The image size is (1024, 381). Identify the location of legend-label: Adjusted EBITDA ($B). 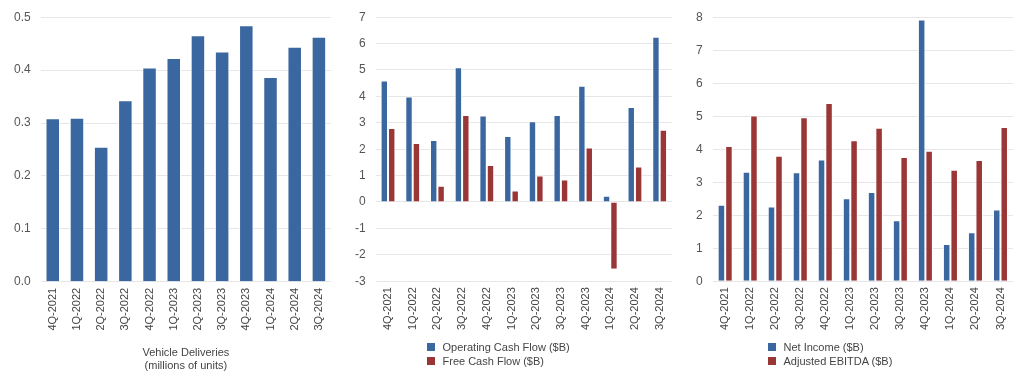
(838, 361).